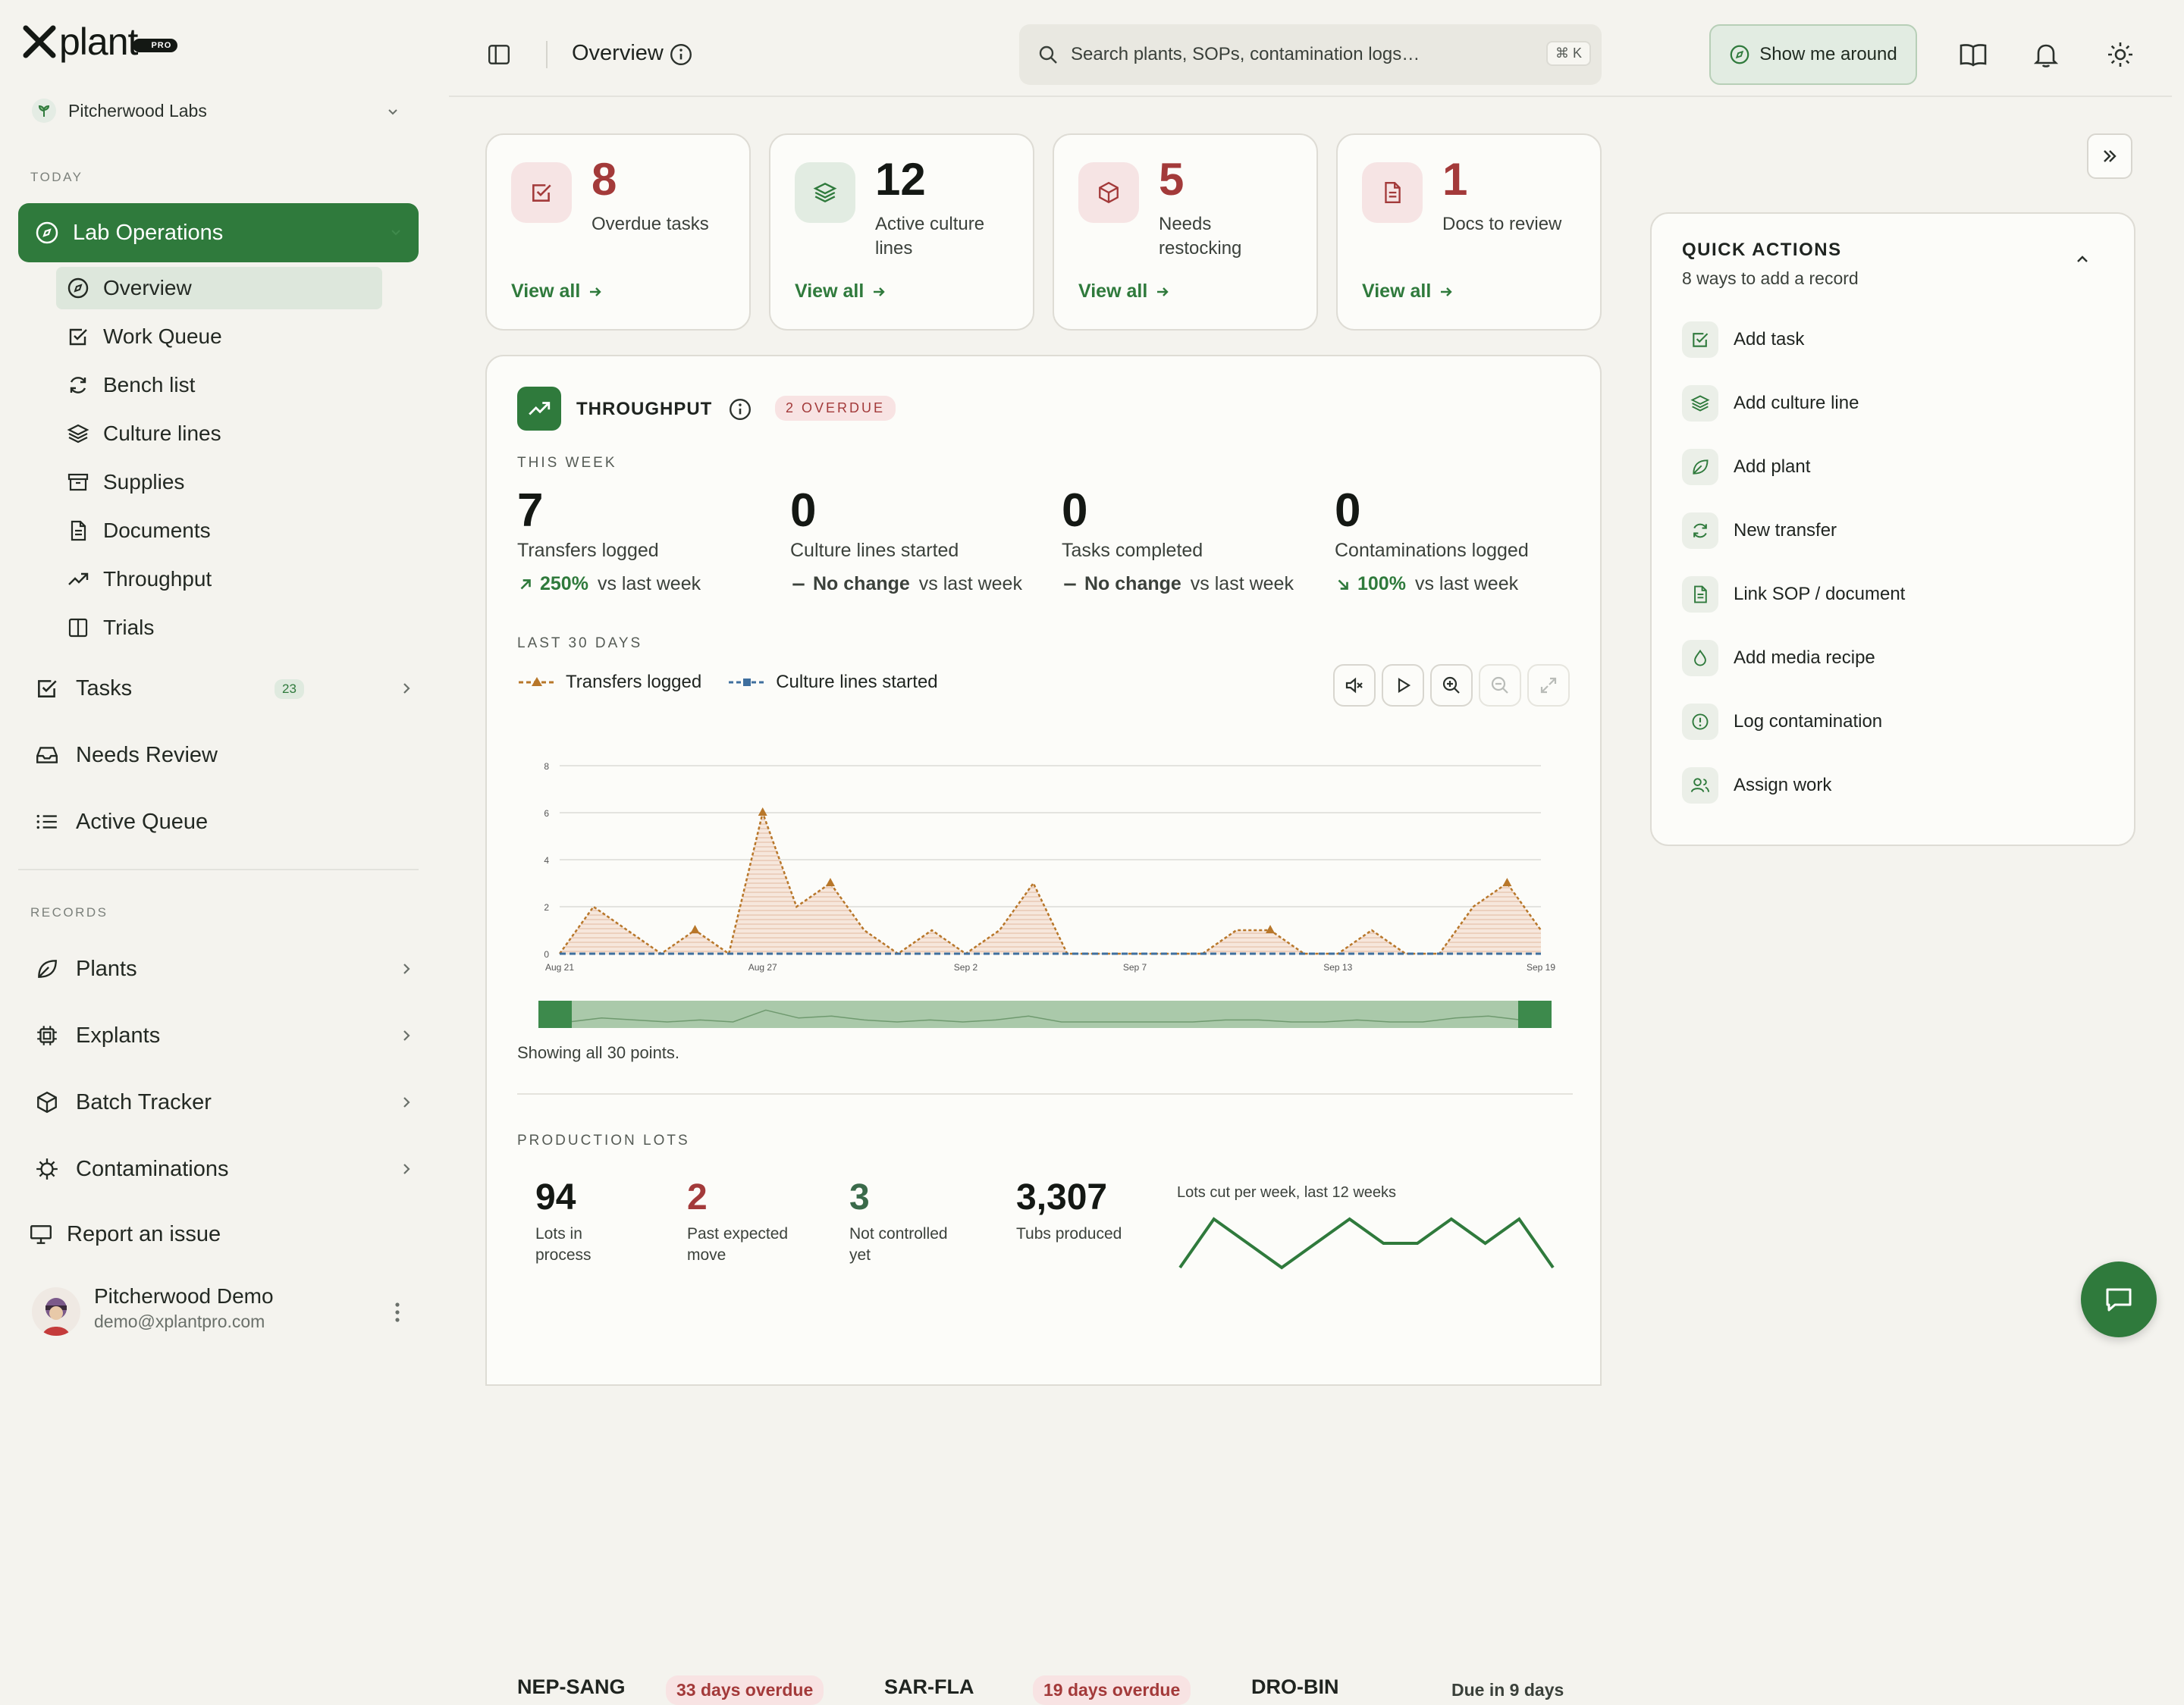 The height and width of the screenshot is (1705, 2184). What do you see at coordinates (397, 1312) in the screenshot?
I see `more-vertical-icon` at bounding box center [397, 1312].